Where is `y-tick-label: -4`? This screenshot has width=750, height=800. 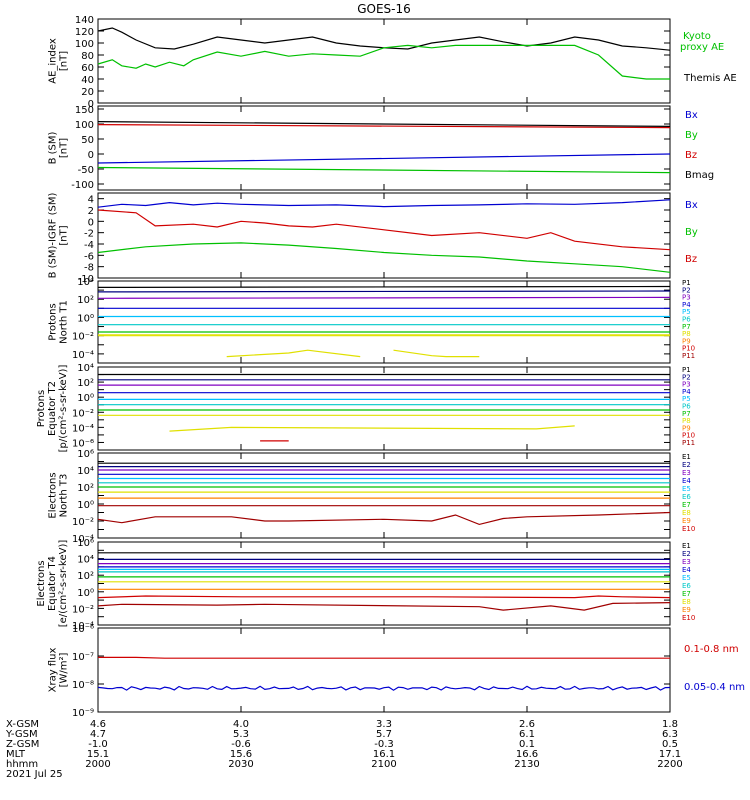 y-tick-label: -4 is located at coordinates (89, 245).